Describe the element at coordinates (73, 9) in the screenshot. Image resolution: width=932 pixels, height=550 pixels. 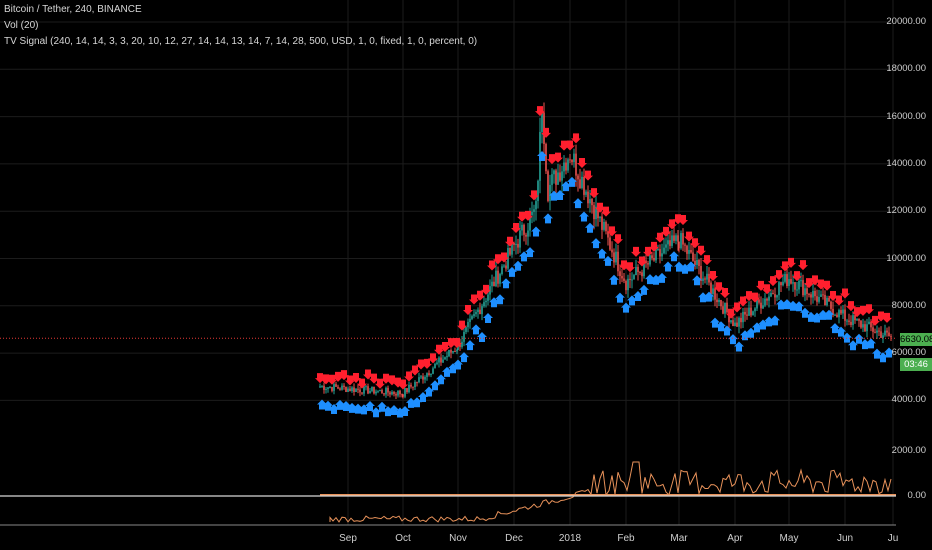
I see `symbol-legend: Bitcoin / Tether, 240, BINANCE` at that location.